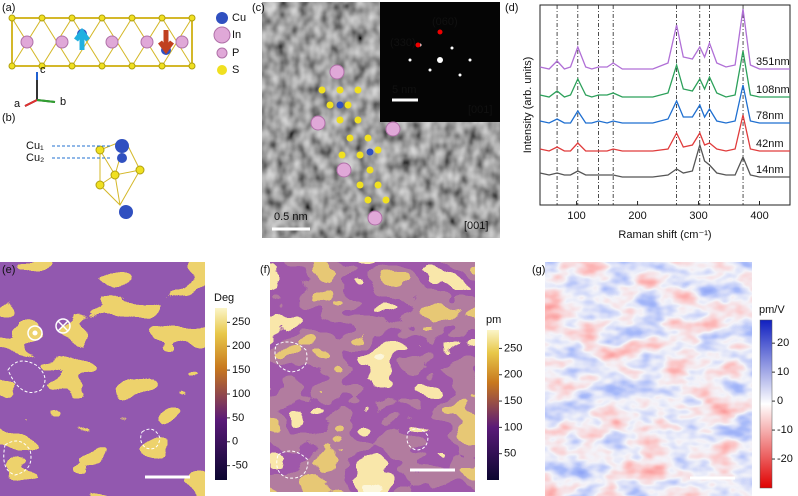  Describe the element at coordinates (698, 216) in the screenshot. I see `x-tick-label: 300` at that location.